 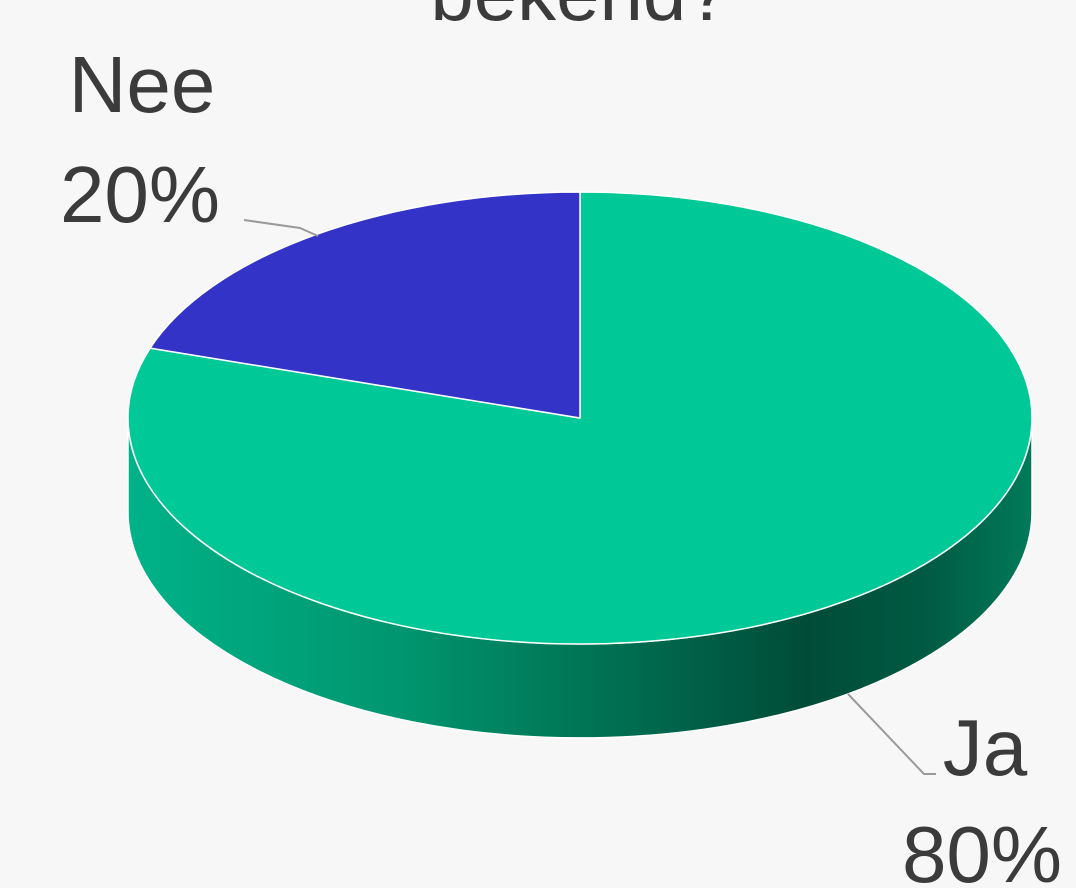 What do you see at coordinates (281, 228) in the screenshot?
I see `leader-line-nee` at bounding box center [281, 228].